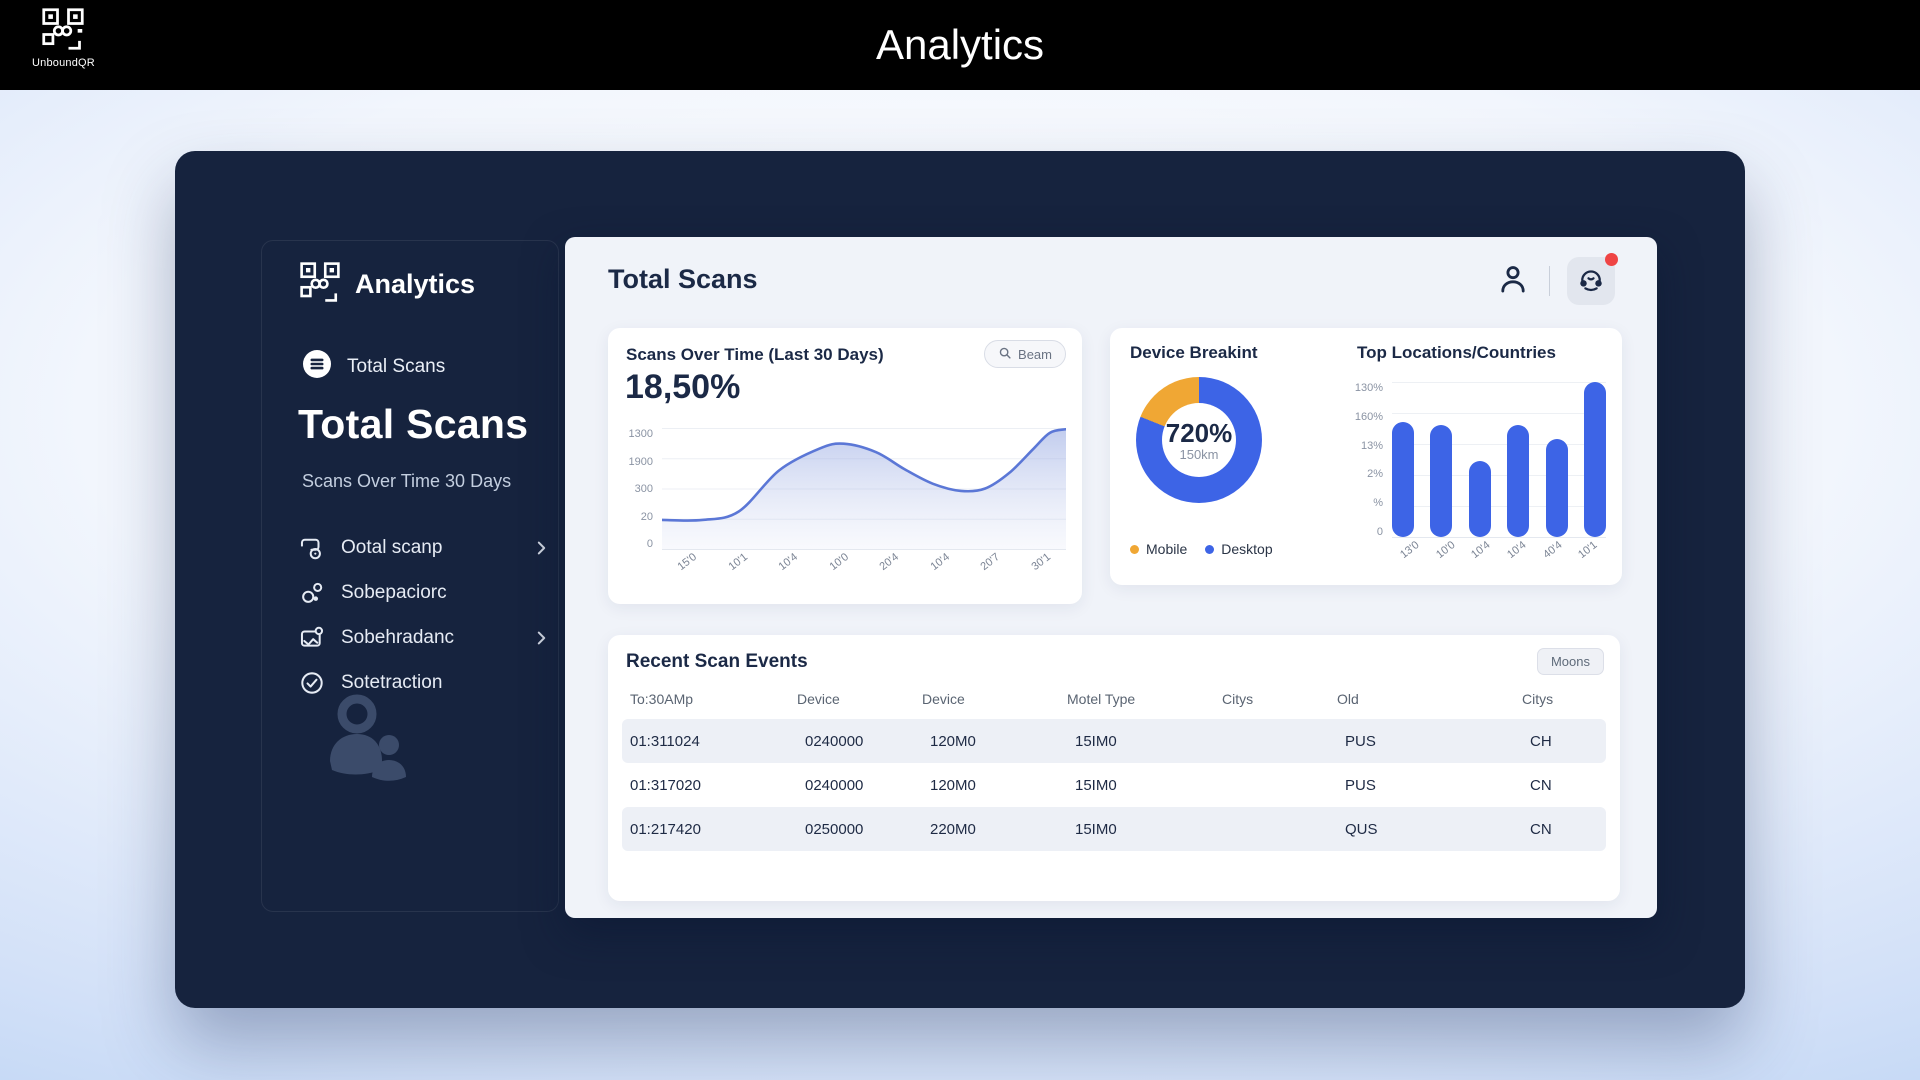 Image resolution: width=1920 pixels, height=1080 pixels. What do you see at coordinates (1238, 699) in the screenshot?
I see `table-column-header: Citys` at bounding box center [1238, 699].